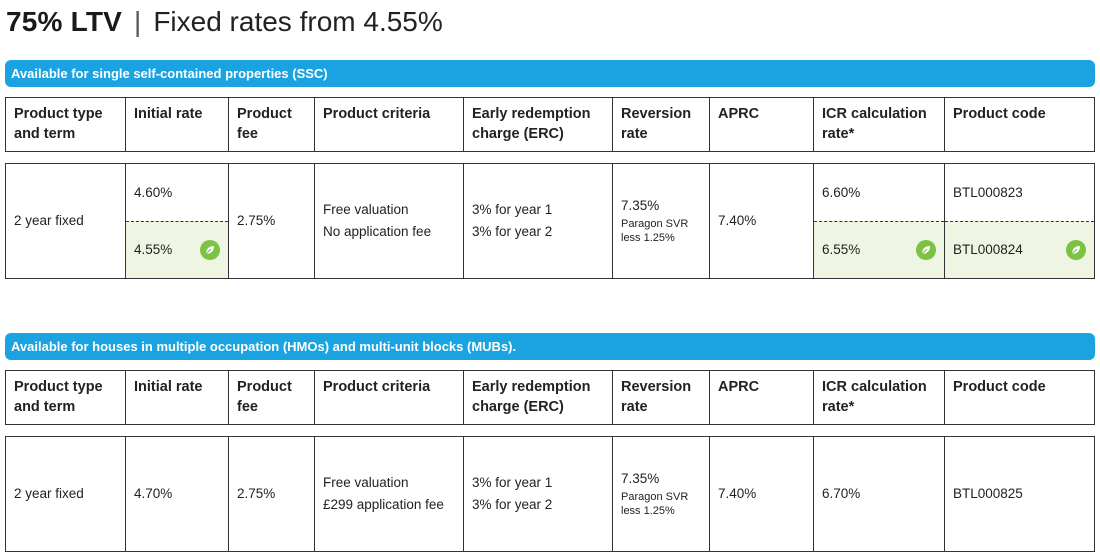  Describe the element at coordinates (389, 221) in the screenshot. I see `product-criteria-cell: Free valuation No application fee` at that location.